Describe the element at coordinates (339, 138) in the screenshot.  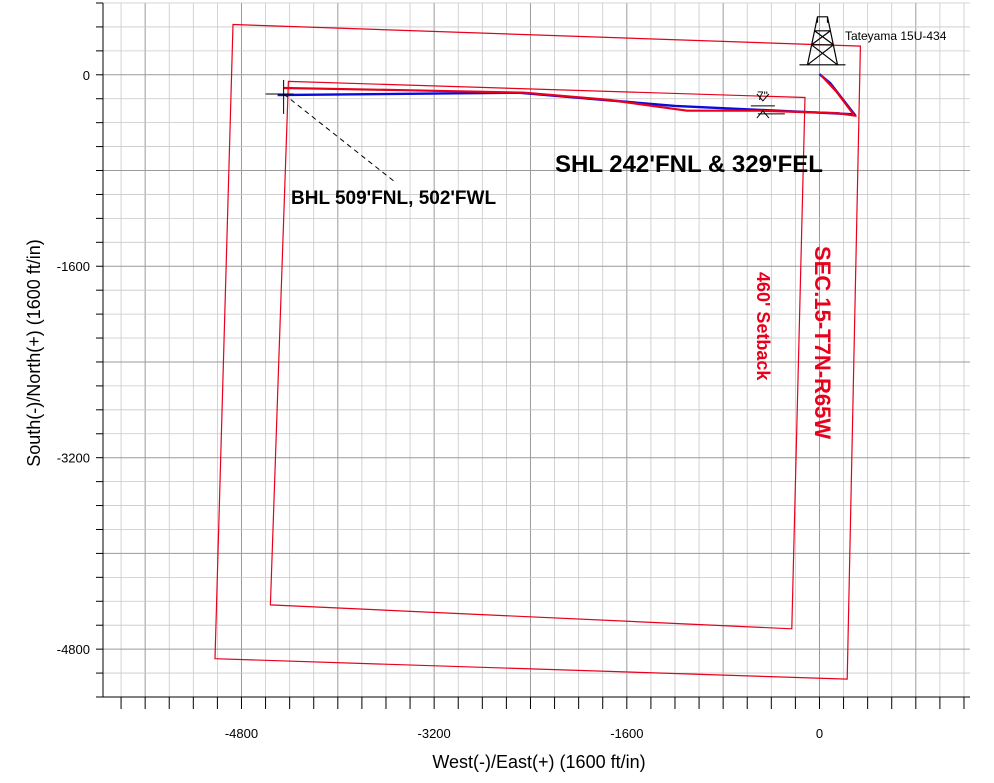
I see `bhl-leader-line` at that location.